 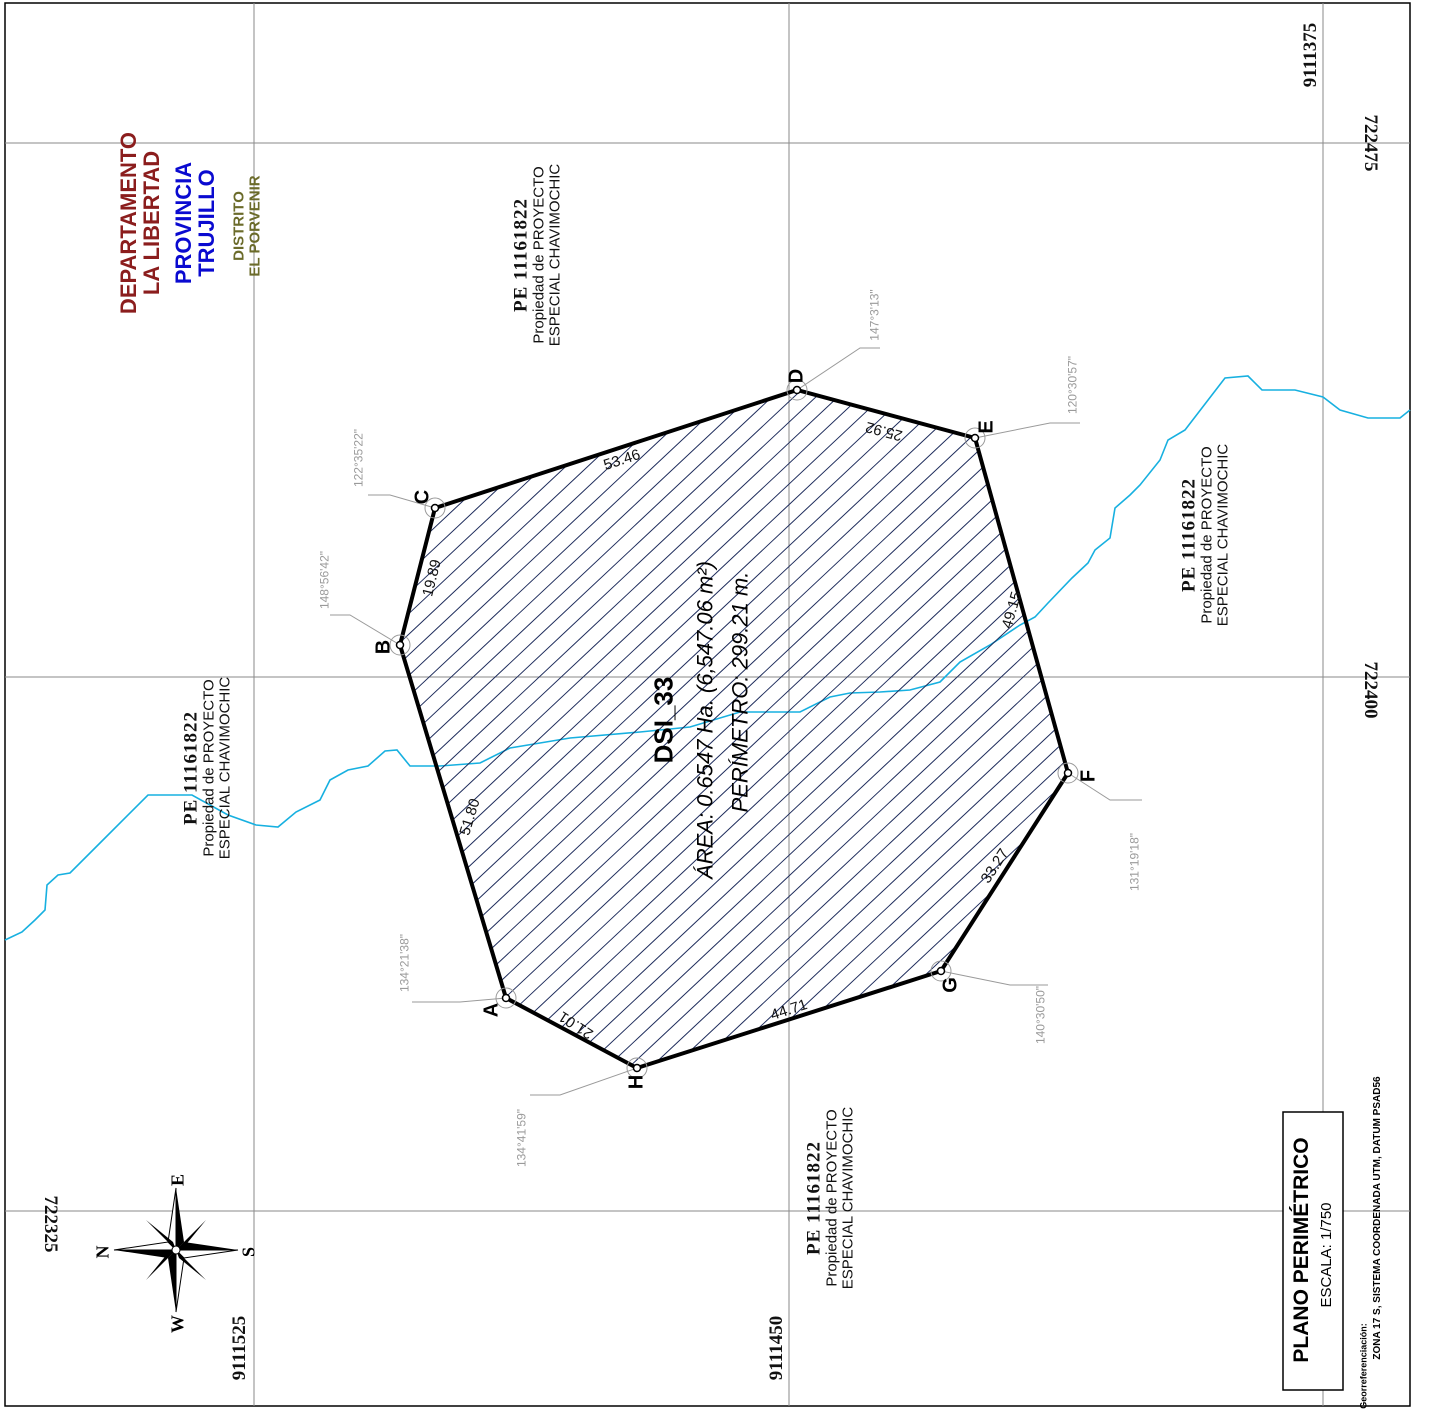 What do you see at coordinates (50, 1224) in the screenshot?
I see `easting-label: 722325` at bounding box center [50, 1224].